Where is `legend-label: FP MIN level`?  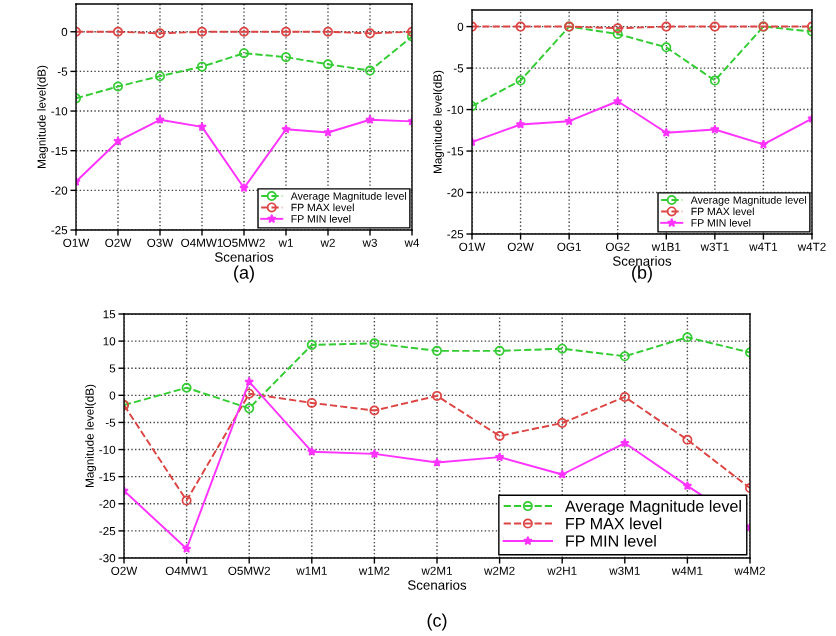 legend-label: FP MIN level is located at coordinates (611, 540).